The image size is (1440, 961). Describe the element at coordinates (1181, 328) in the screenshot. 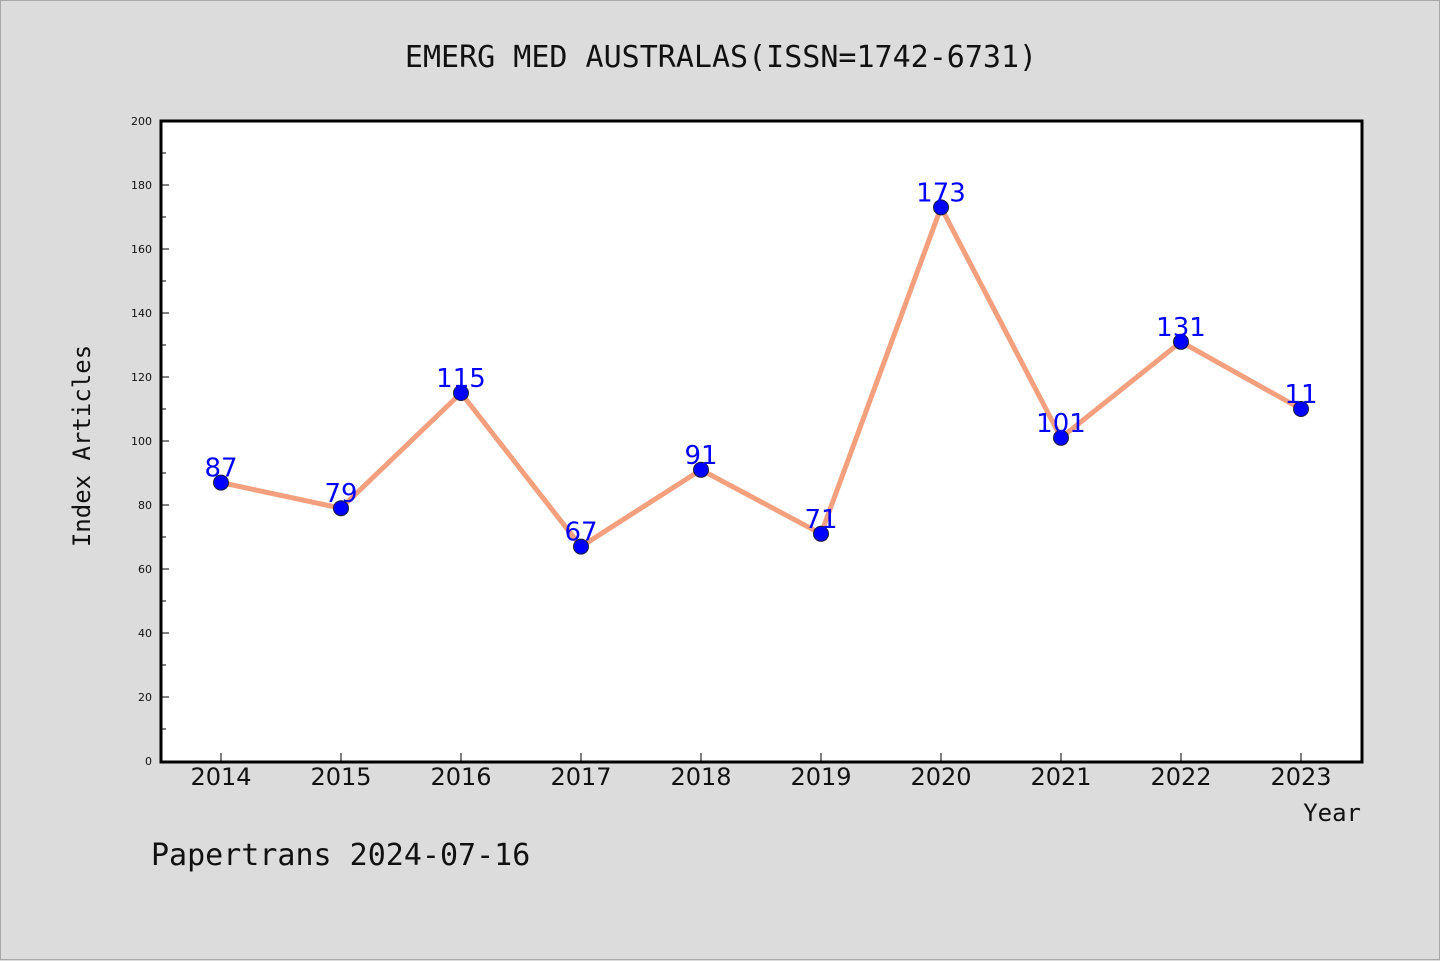

I see `data-label: 131` at that location.